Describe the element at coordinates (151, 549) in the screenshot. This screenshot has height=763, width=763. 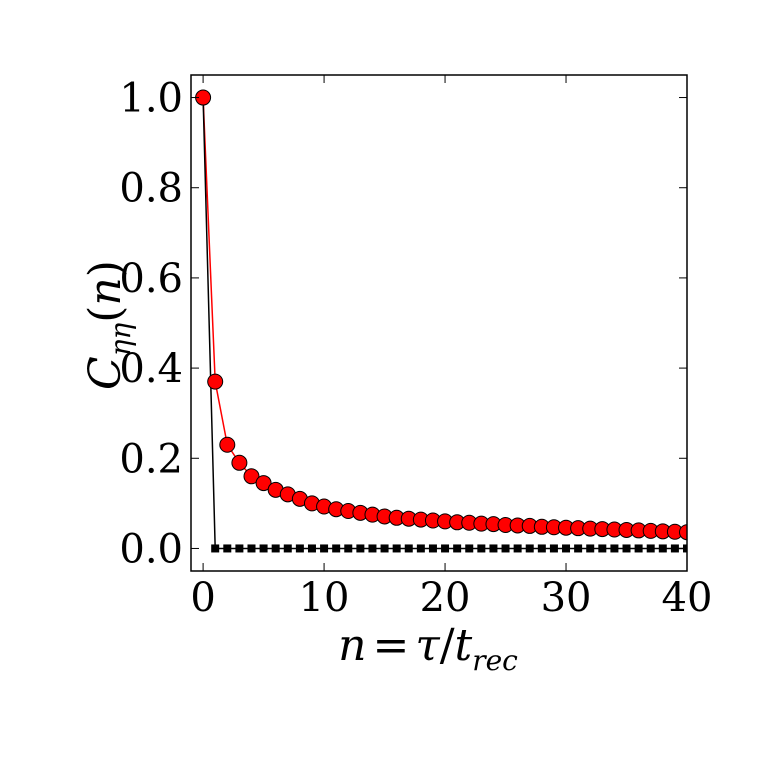
I see `y-tick-label: 0.0` at that location.